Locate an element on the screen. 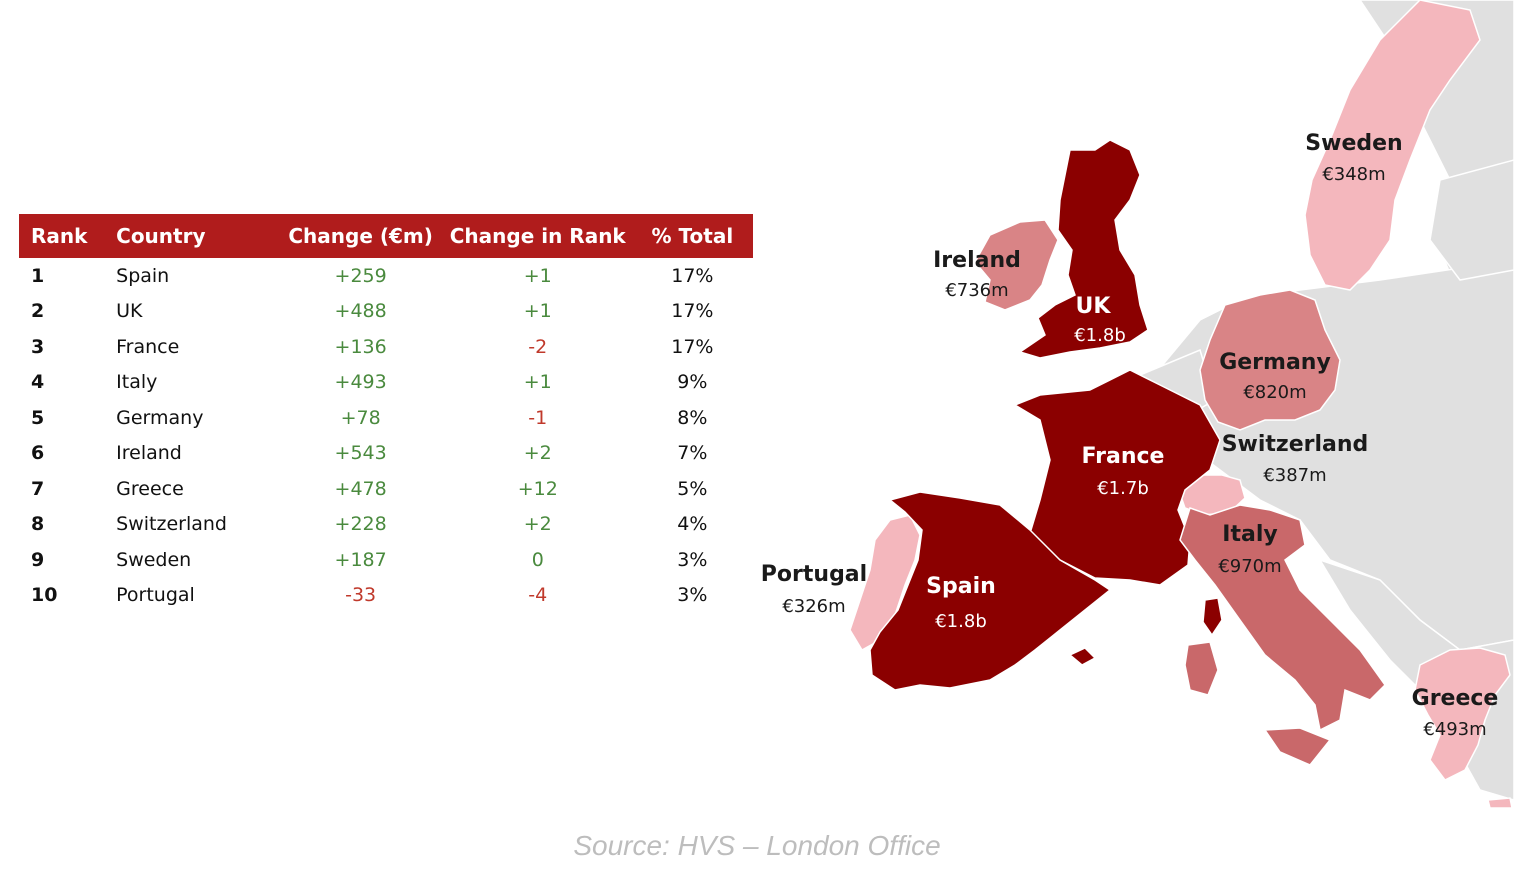  table-row: 9 Sweden +187 0 3% is located at coordinates (386, 560).